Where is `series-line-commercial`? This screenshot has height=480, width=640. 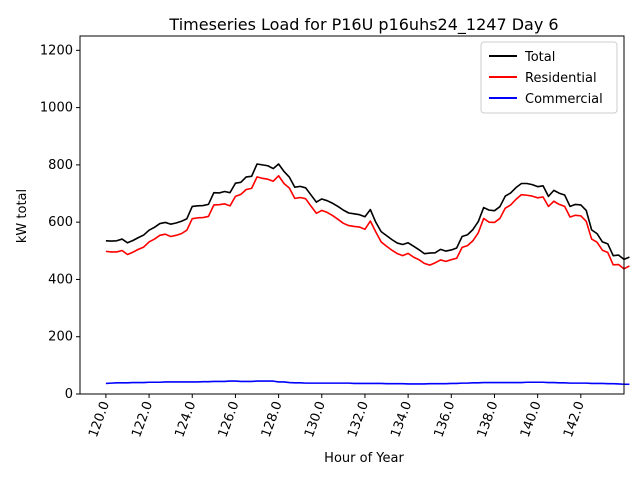 series-line-commercial is located at coordinates (367, 383).